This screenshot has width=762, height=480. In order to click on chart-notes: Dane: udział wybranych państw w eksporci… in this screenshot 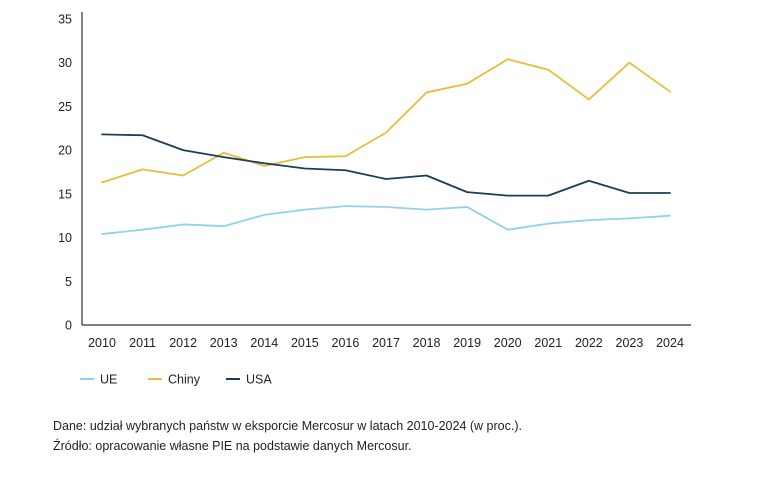, I will do `click(287, 436)`.